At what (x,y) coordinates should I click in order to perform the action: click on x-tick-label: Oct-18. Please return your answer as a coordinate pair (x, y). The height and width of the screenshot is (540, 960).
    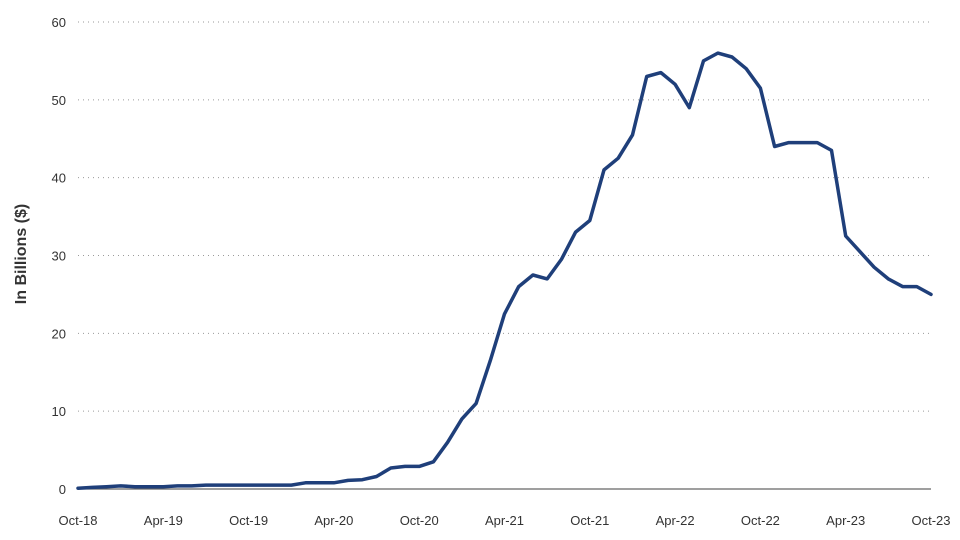
    Looking at the image, I should click on (77, 520).